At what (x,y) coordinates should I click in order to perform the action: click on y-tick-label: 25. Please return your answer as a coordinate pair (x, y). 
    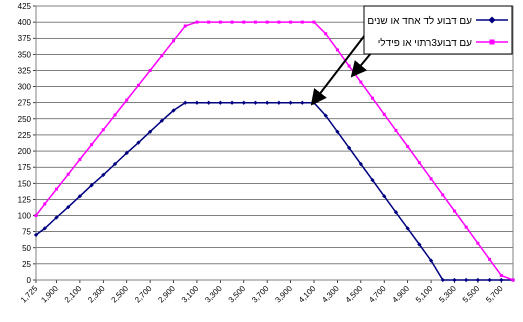
    Looking at the image, I should click on (26, 264).